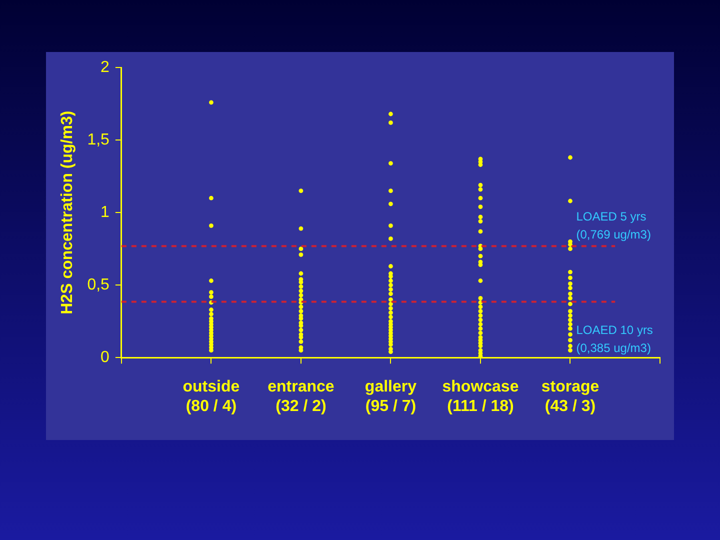 The image size is (720, 540). What do you see at coordinates (614, 339) in the screenshot?
I see `ref-line-label: LOAED 10 yrs (0,385 ug/m3)` at bounding box center [614, 339].